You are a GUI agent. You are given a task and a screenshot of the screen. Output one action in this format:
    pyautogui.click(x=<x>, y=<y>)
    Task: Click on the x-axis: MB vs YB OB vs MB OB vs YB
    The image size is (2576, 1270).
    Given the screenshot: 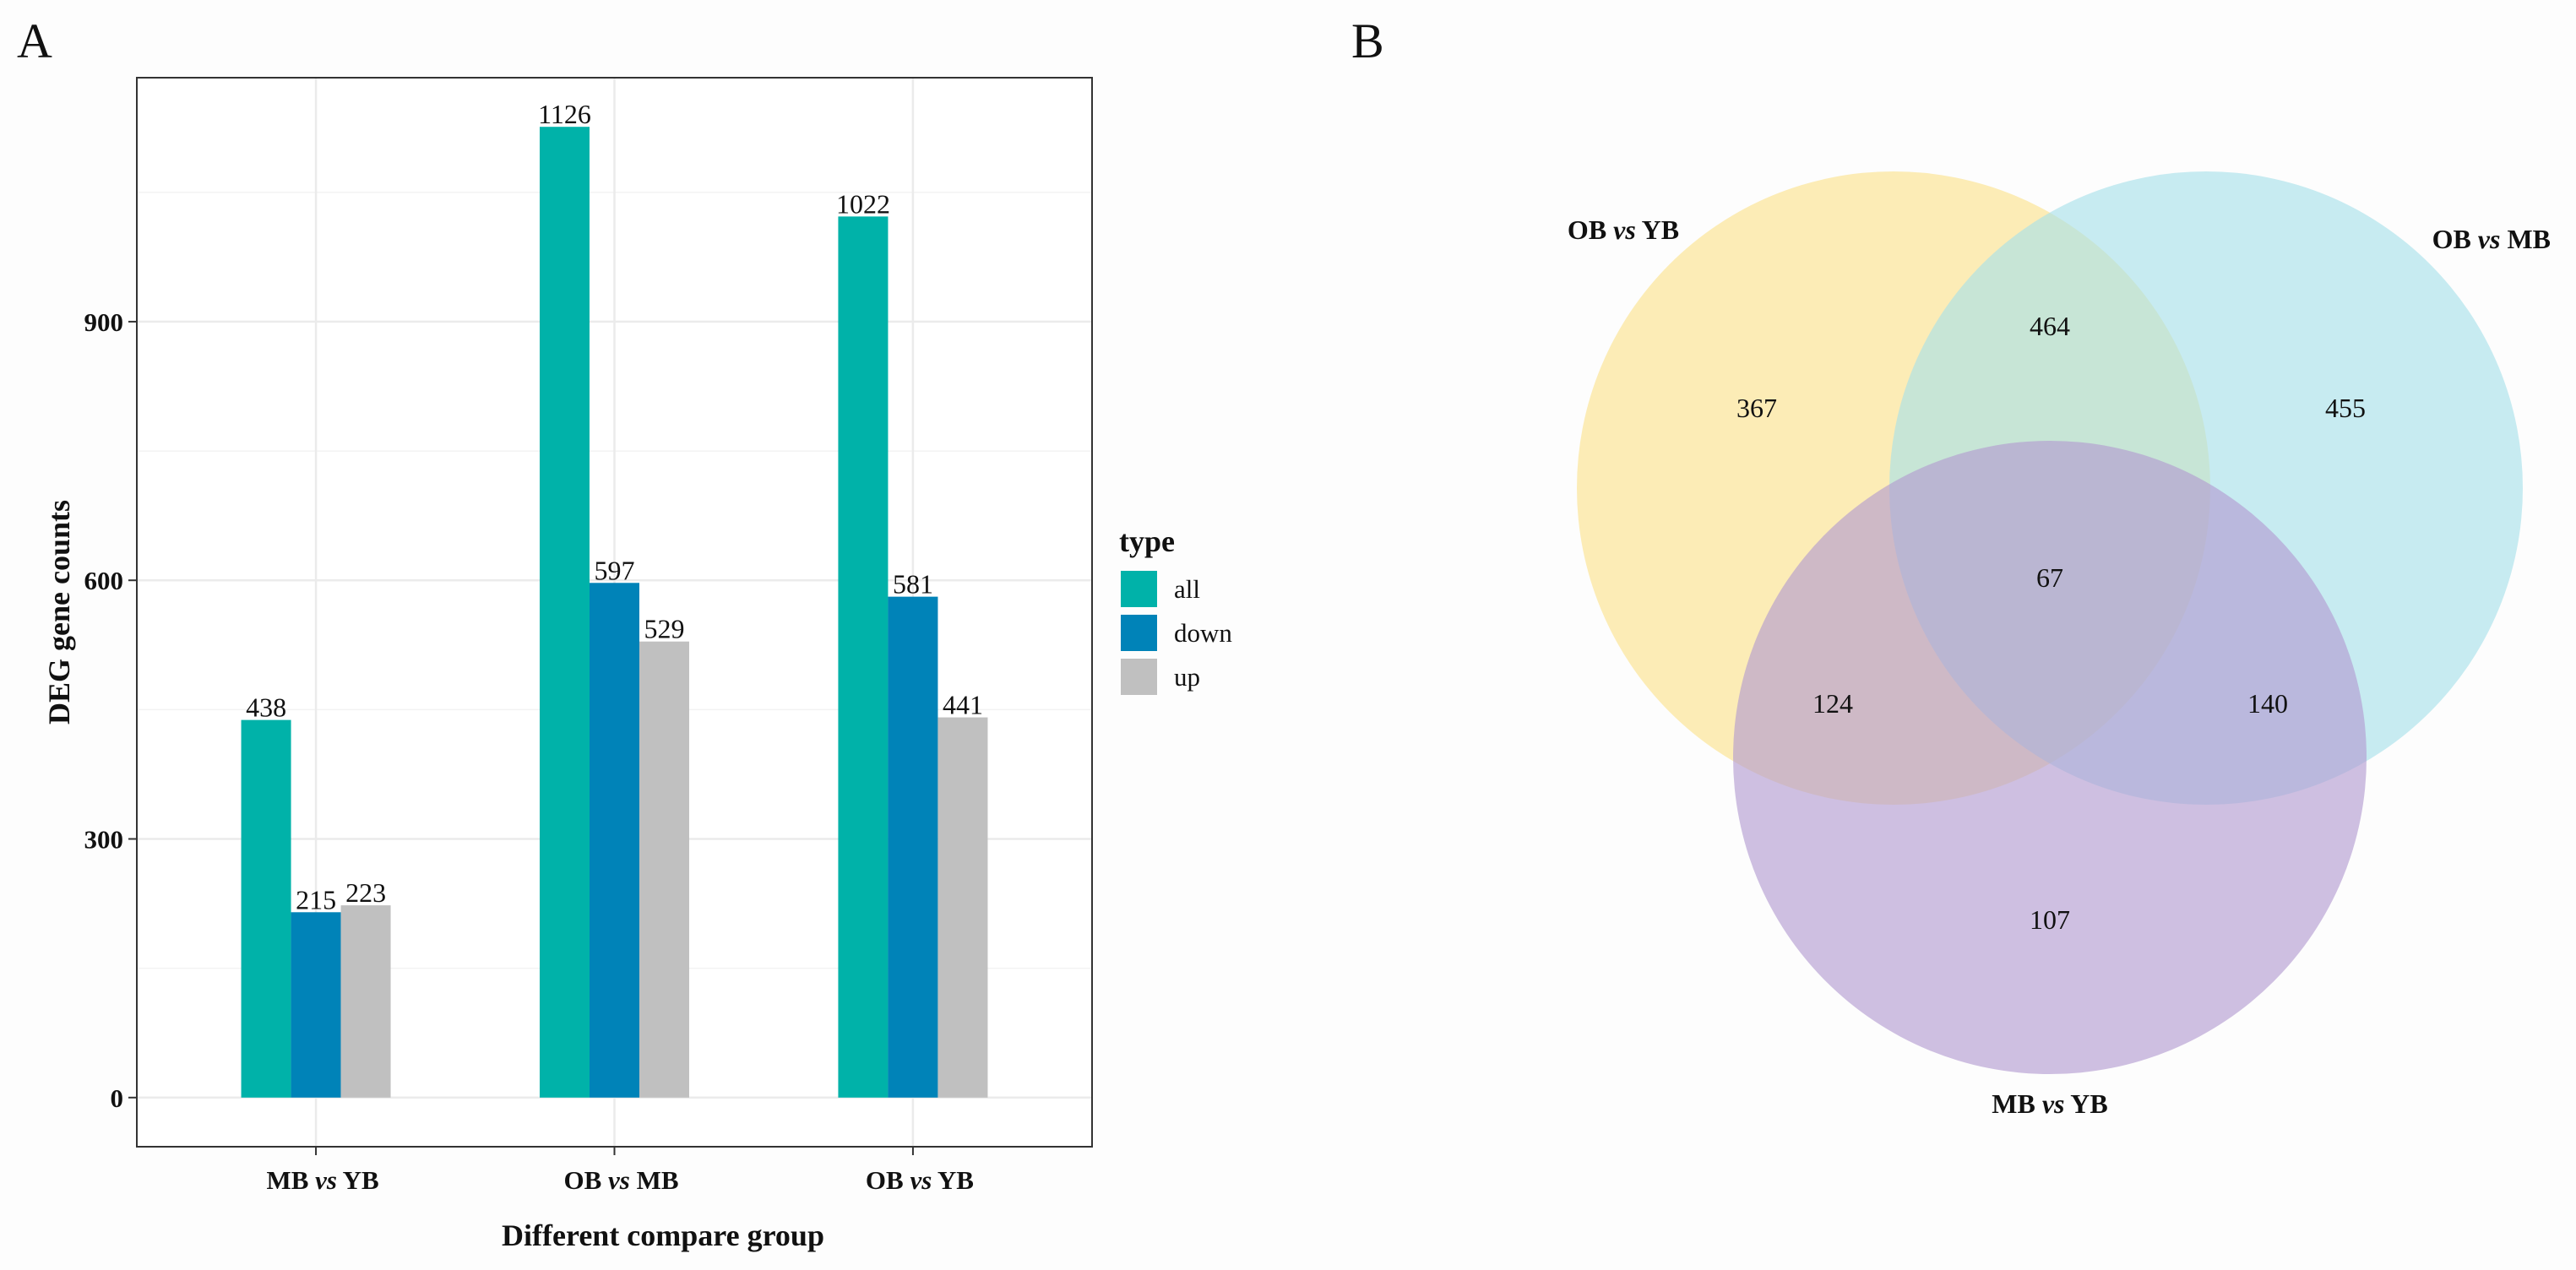 What is the action you would take?
    pyautogui.click(x=620, y=1171)
    